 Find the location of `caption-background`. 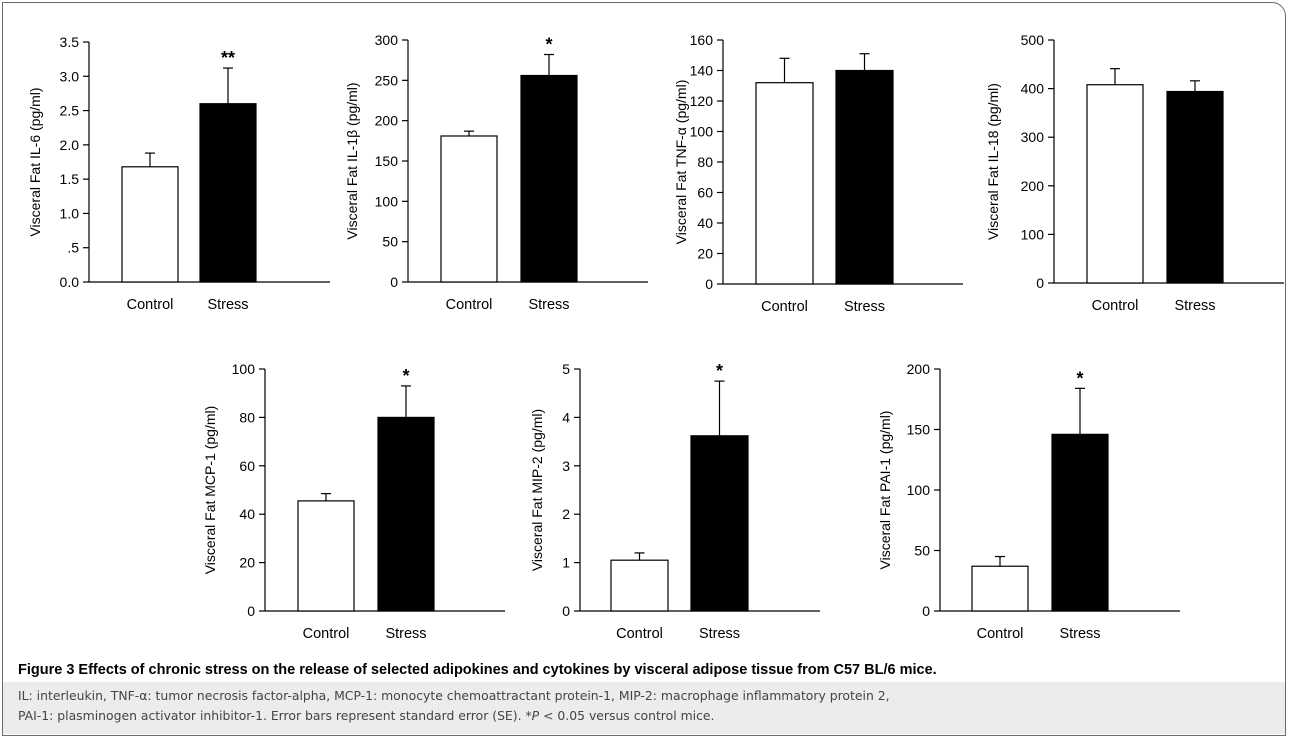

caption-background is located at coordinates (644, 708).